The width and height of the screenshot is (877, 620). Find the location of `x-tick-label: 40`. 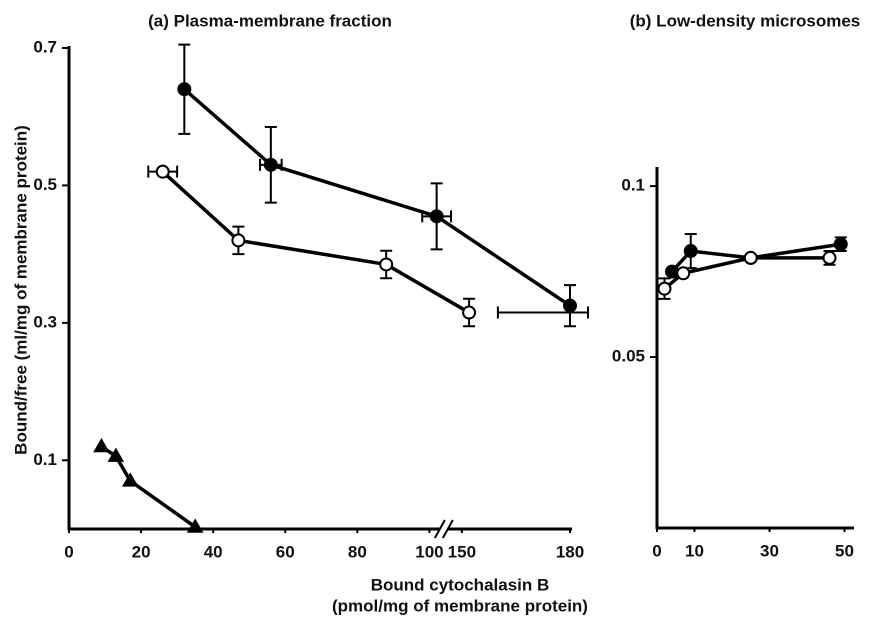

x-tick-label: 40 is located at coordinates (213, 551).